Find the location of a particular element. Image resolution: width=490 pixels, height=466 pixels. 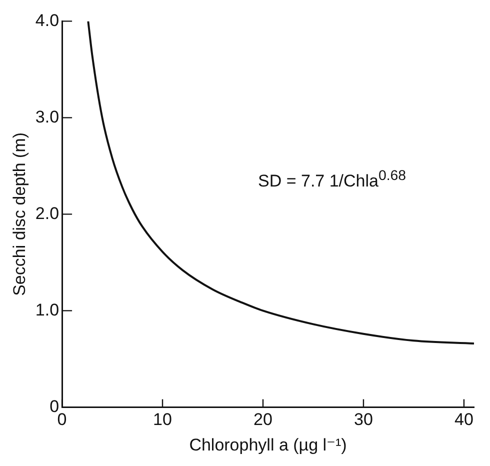

x-tick-label: 30 is located at coordinates (363, 420).